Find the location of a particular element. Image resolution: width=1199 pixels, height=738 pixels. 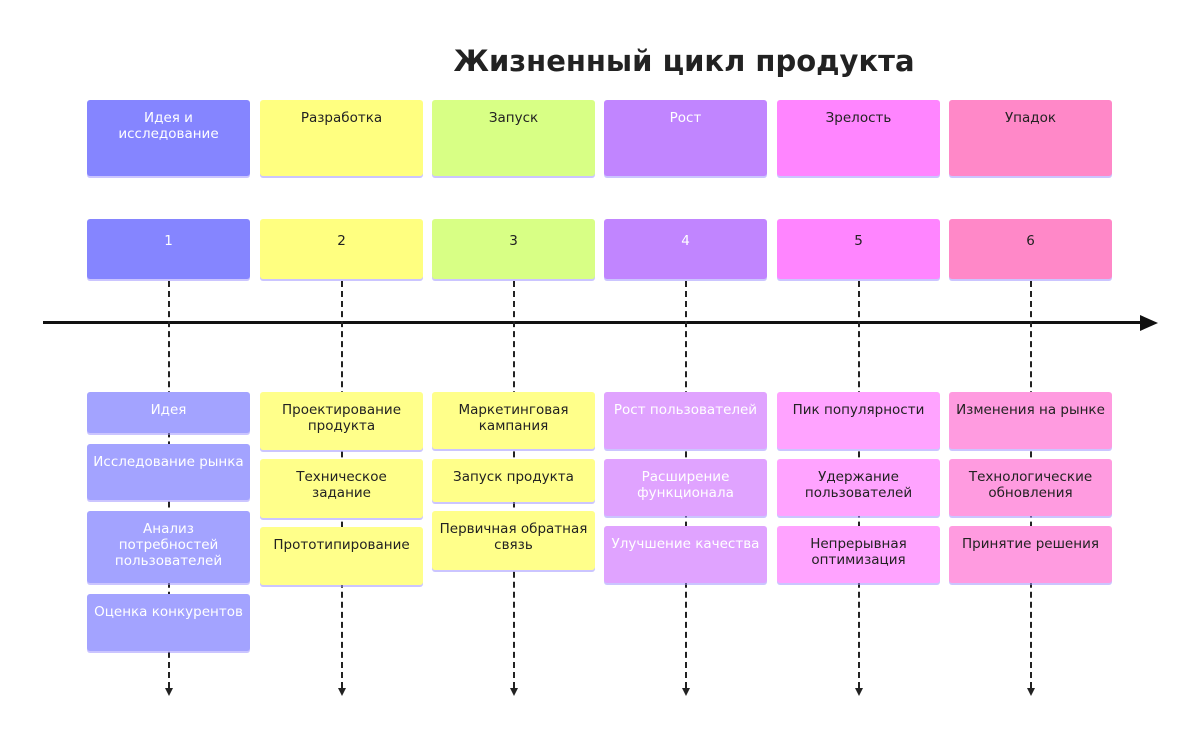

stage-header-label: Запуск is located at coordinates (513, 118).